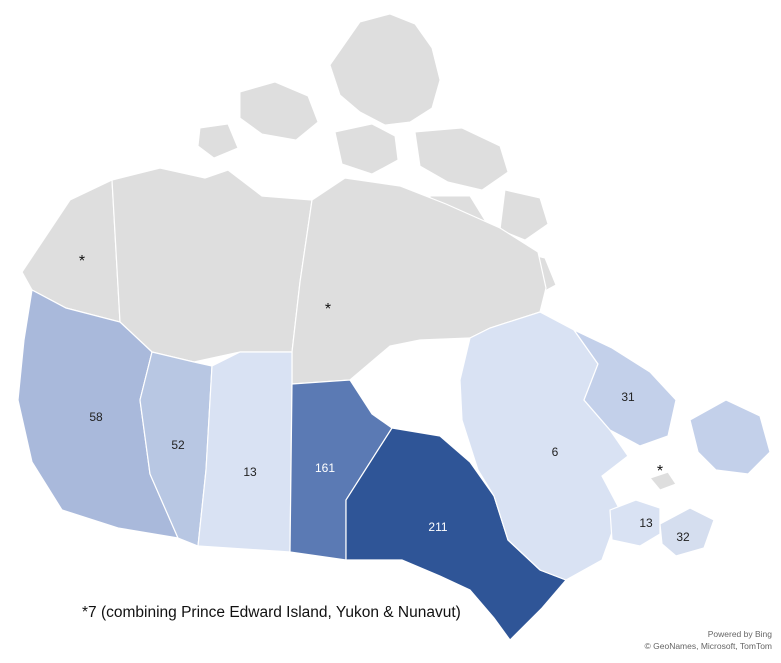  I want to click on region-new-brunswick, so click(635, 523).